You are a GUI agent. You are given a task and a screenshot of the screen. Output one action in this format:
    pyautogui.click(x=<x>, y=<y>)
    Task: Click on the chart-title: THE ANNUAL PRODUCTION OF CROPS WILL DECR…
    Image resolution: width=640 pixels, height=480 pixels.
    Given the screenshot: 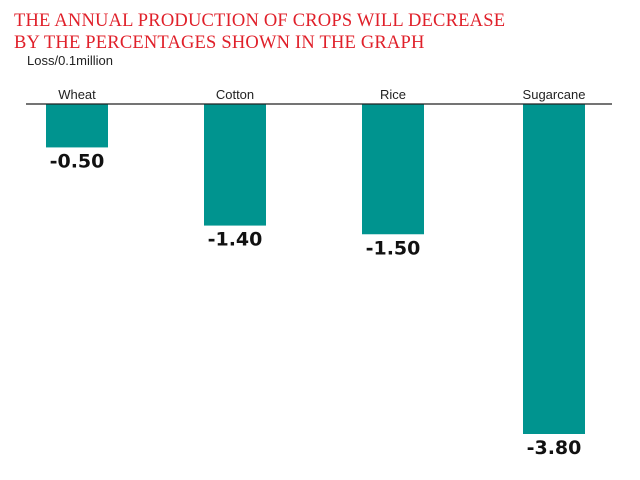 What is the action you would take?
    pyautogui.click(x=319, y=32)
    